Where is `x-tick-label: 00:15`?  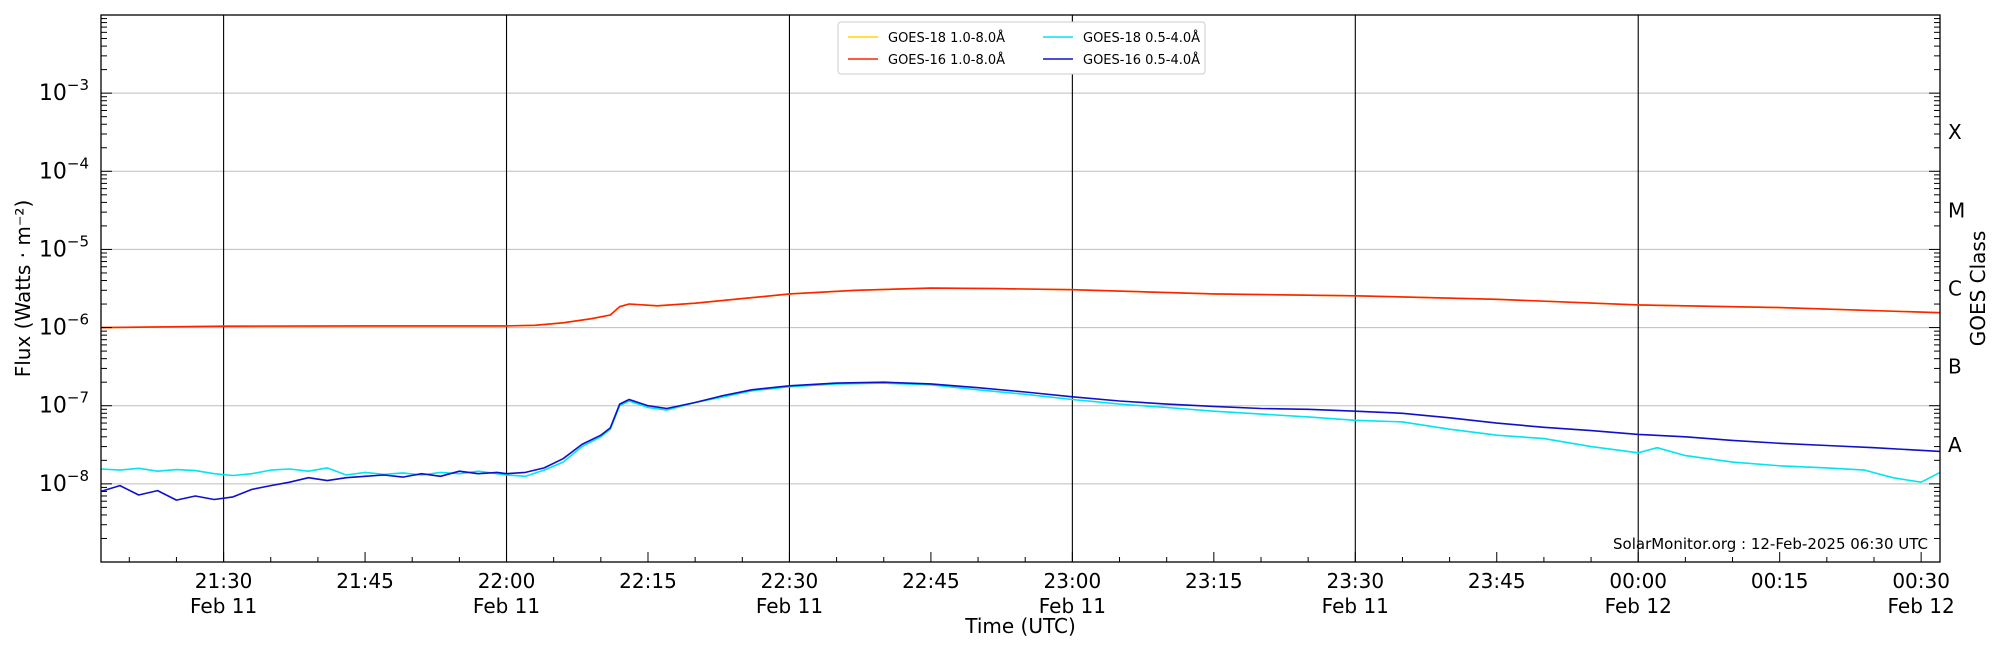 x-tick-label: 00:15 is located at coordinates (1780, 581).